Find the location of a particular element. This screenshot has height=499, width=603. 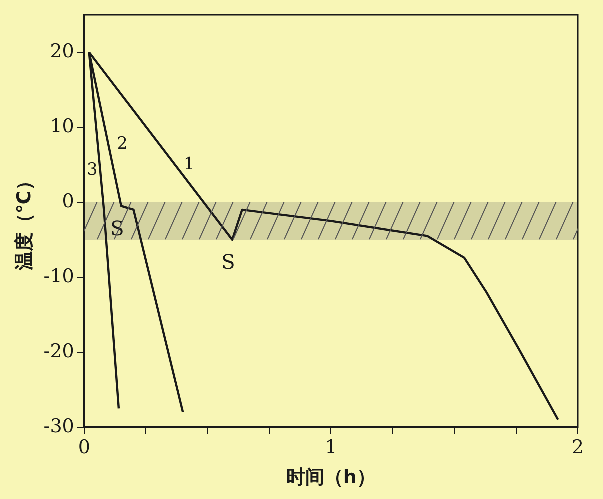

series-label: 3 is located at coordinates (92, 170).